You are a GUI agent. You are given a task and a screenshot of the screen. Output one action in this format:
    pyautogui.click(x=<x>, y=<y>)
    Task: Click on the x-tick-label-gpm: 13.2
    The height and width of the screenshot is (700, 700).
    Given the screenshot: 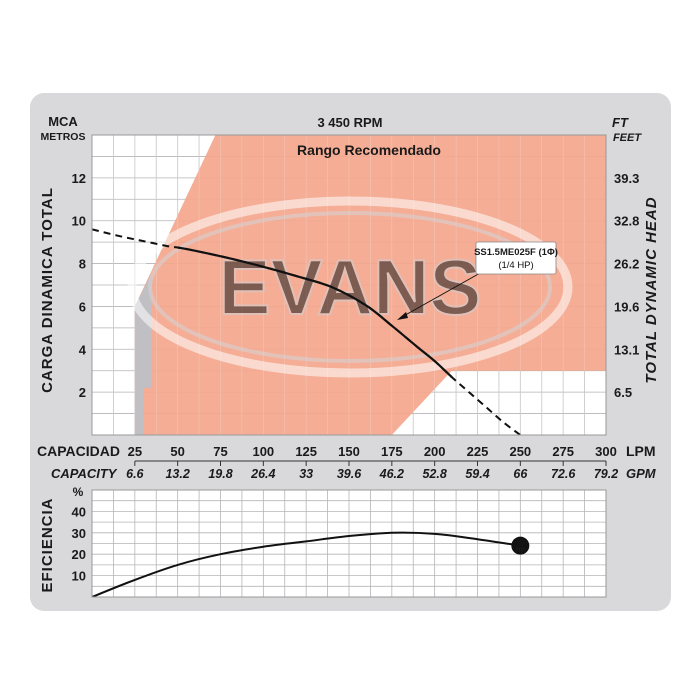 What is the action you would take?
    pyautogui.click(x=177, y=474)
    